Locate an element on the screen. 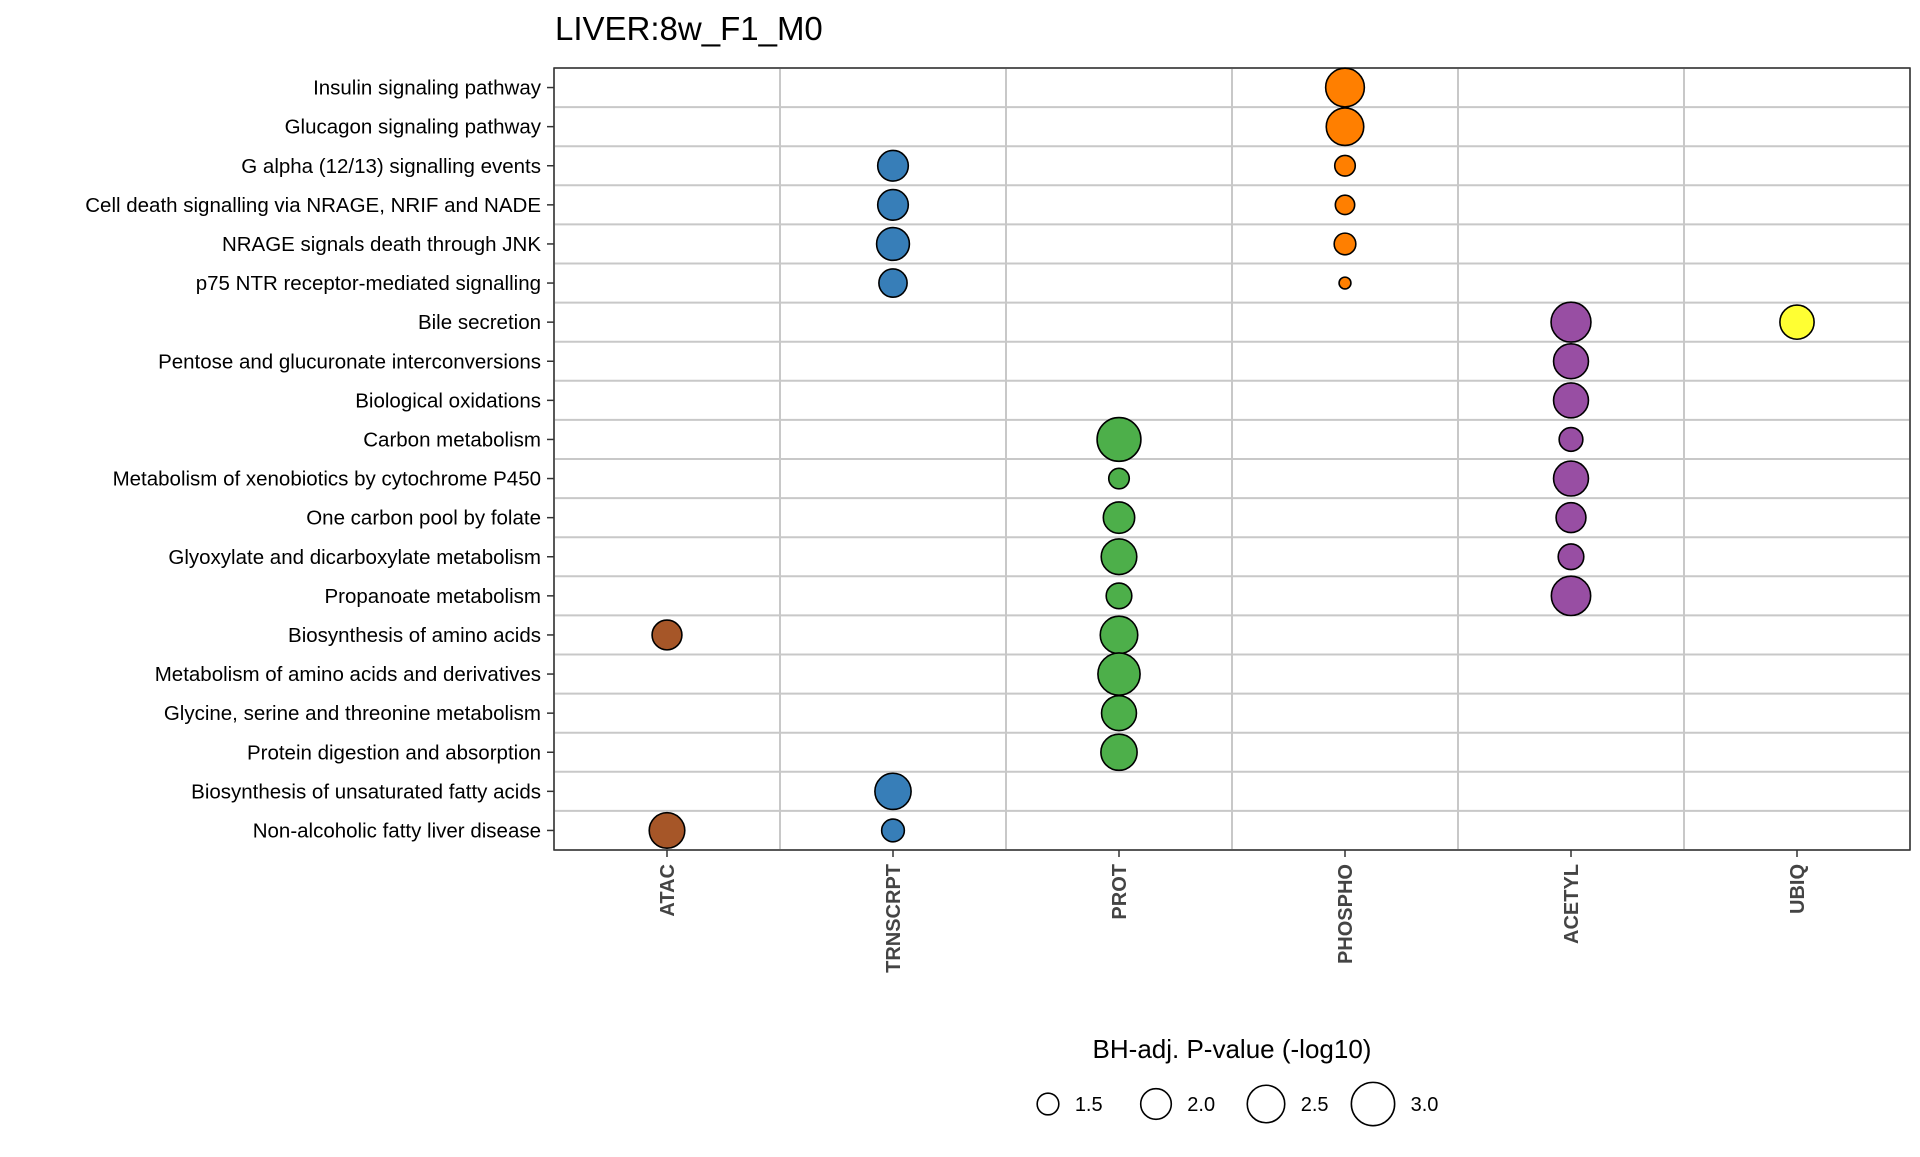  y-tick-label: Glyoxylate and dicarboxylate metabolism is located at coordinates (354, 557).